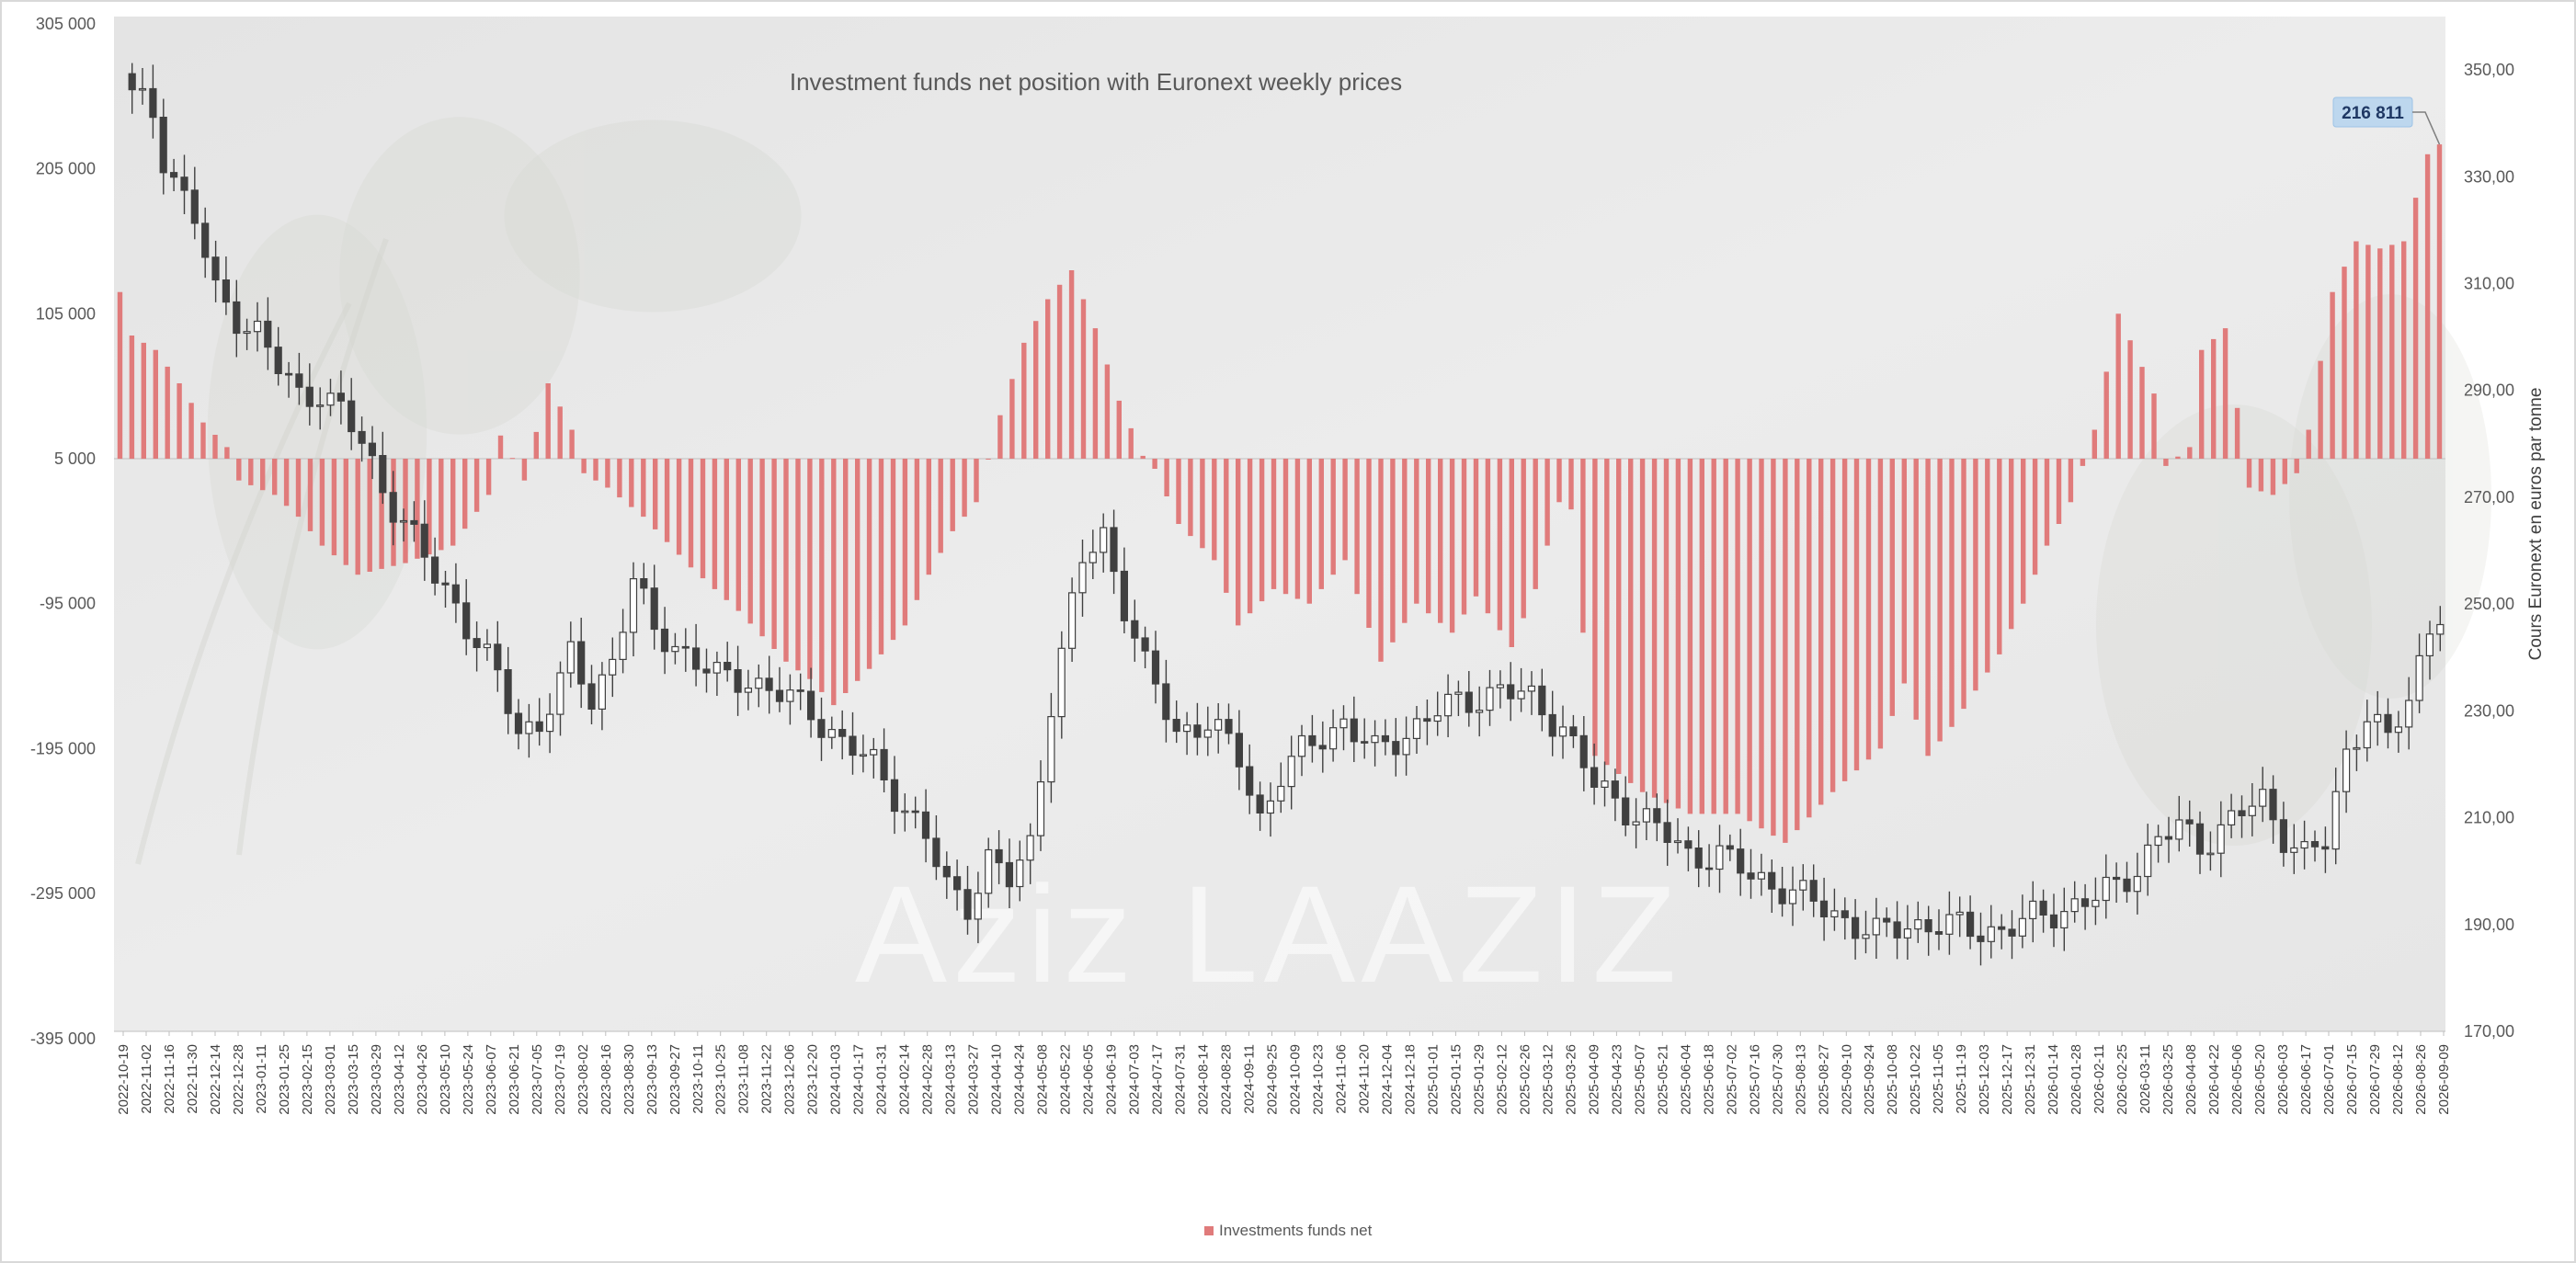 Image resolution: width=2576 pixels, height=1263 pixels. I want to click on x-axis-tick-label: 2025-11-19, so click(1961, 1079).